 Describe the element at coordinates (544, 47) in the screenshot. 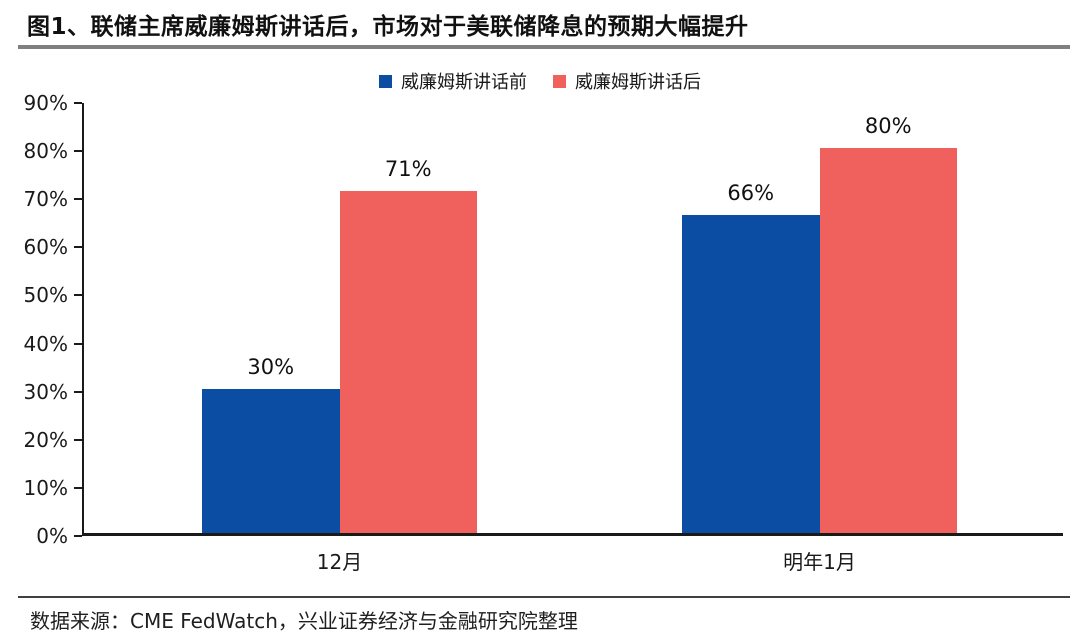

I see `title-divider` at that location.